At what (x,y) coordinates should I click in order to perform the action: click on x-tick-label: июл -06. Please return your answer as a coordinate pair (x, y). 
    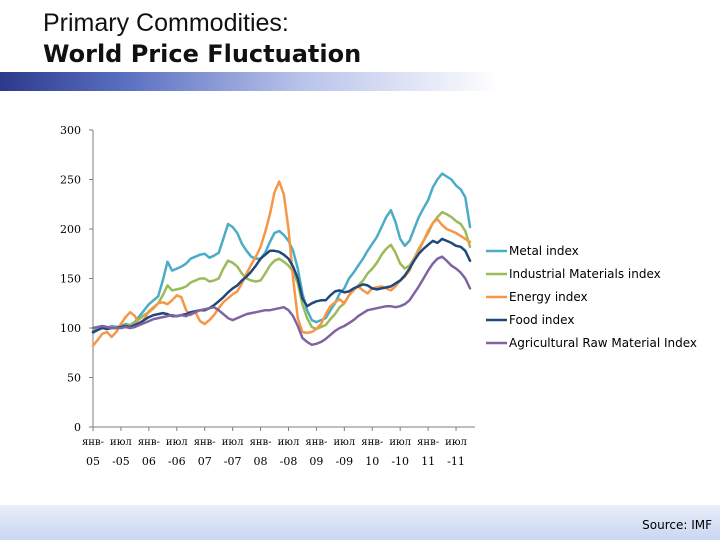
    Looking at the image, I should click on (177, 452).